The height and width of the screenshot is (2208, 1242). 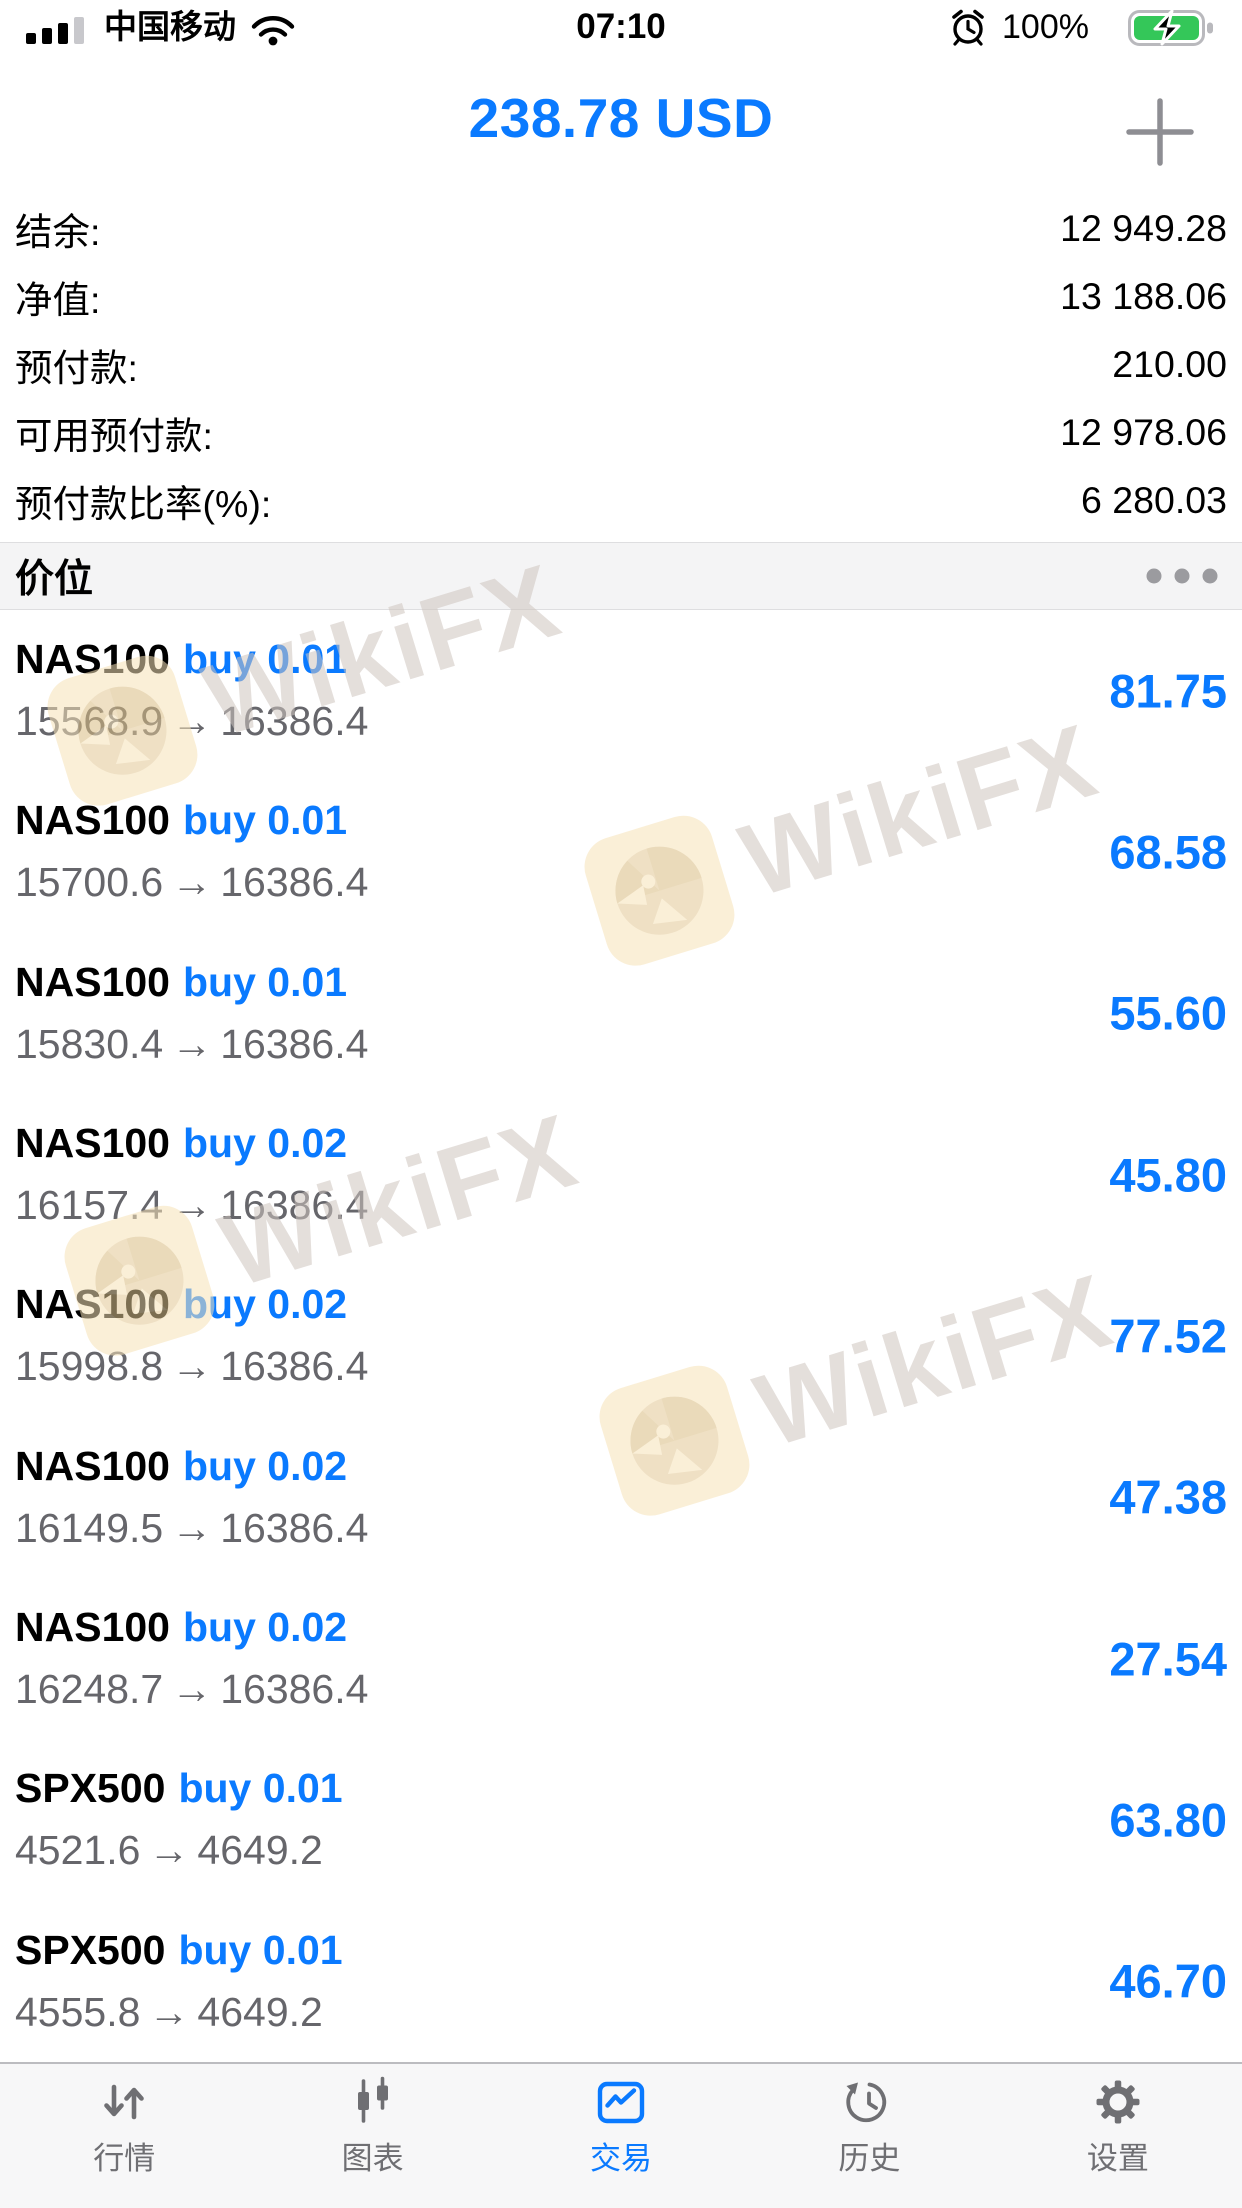 What do you see at coordinates (1045, 27) in the screenshot?
I see `battery-percent-label: 100%` at bounding box center [1045, 27].